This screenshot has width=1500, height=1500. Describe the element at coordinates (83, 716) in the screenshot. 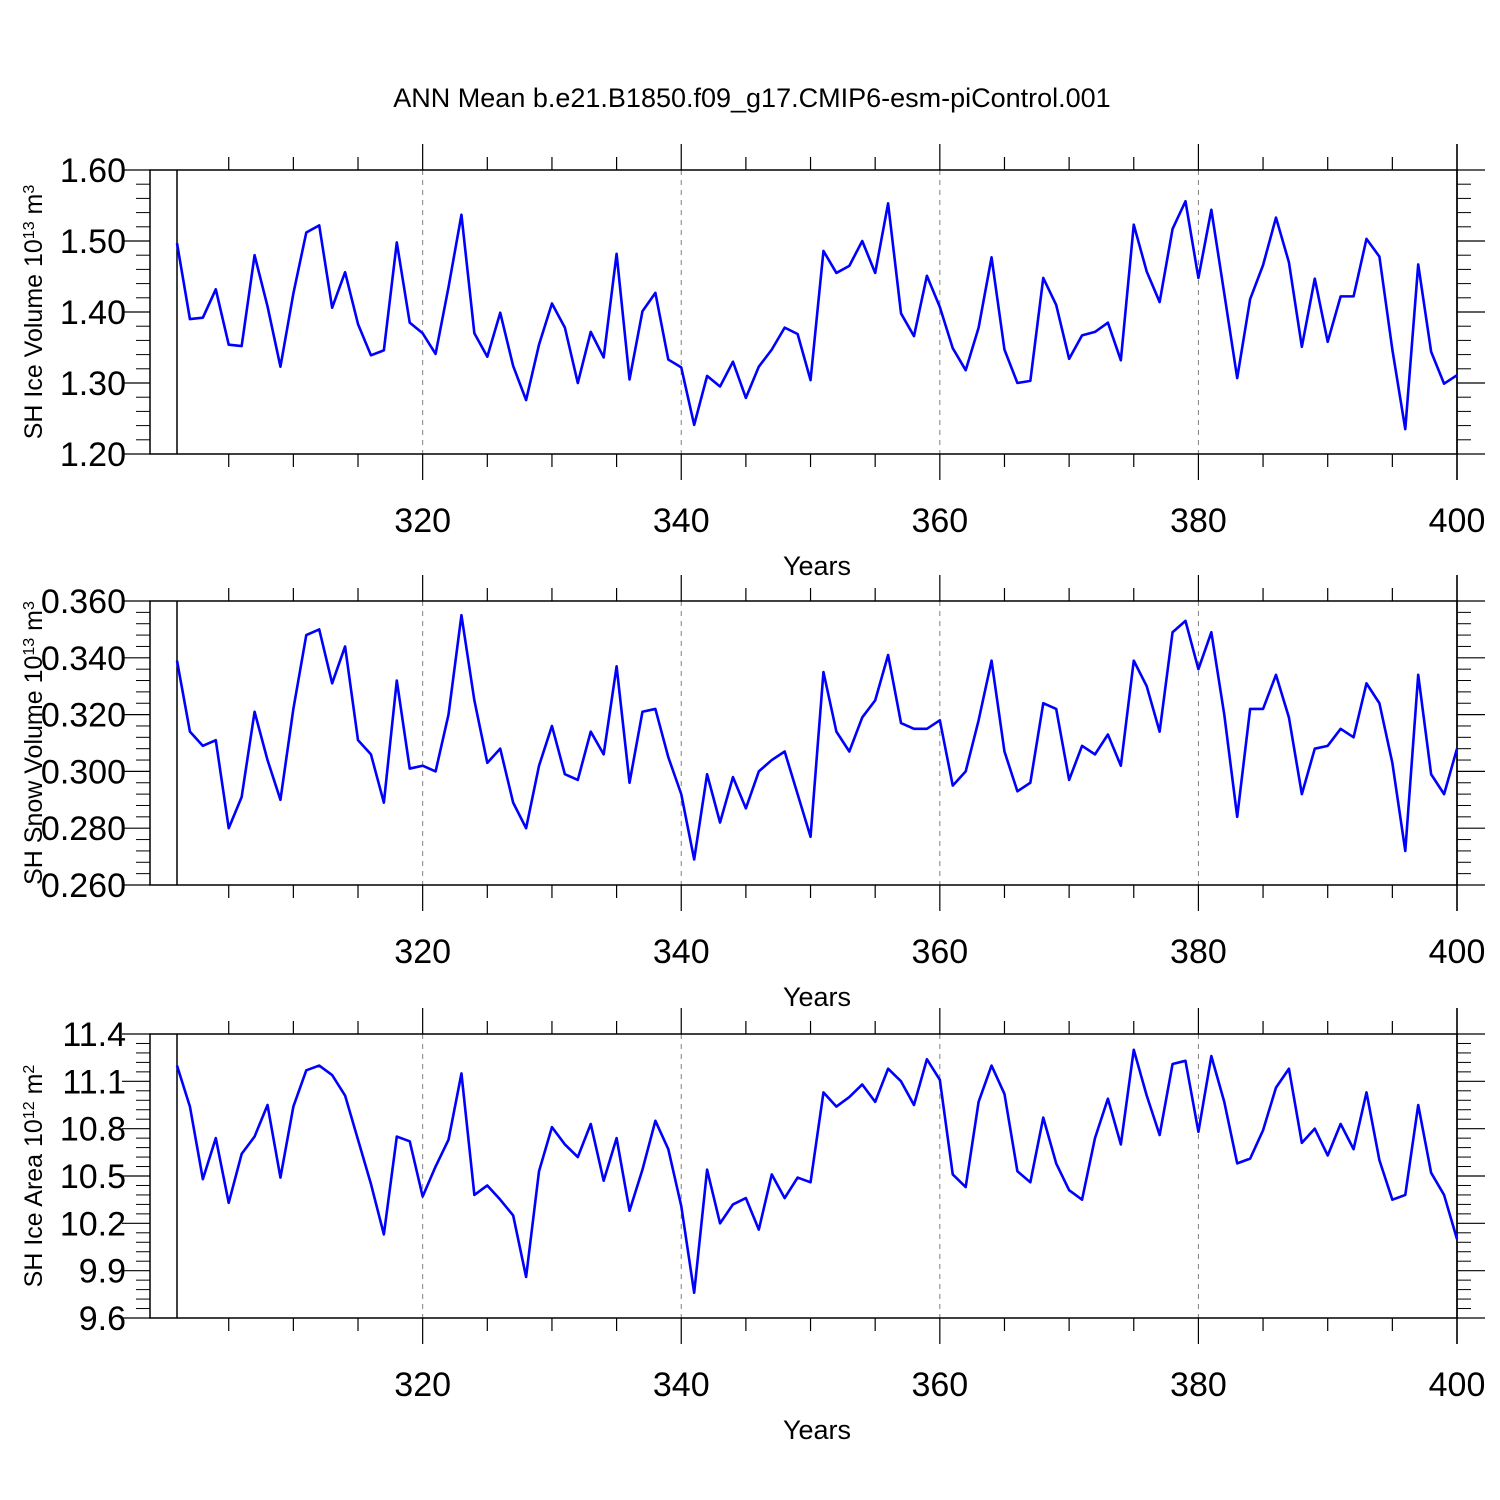

I see `y-tick-label: 0.320` at that location.